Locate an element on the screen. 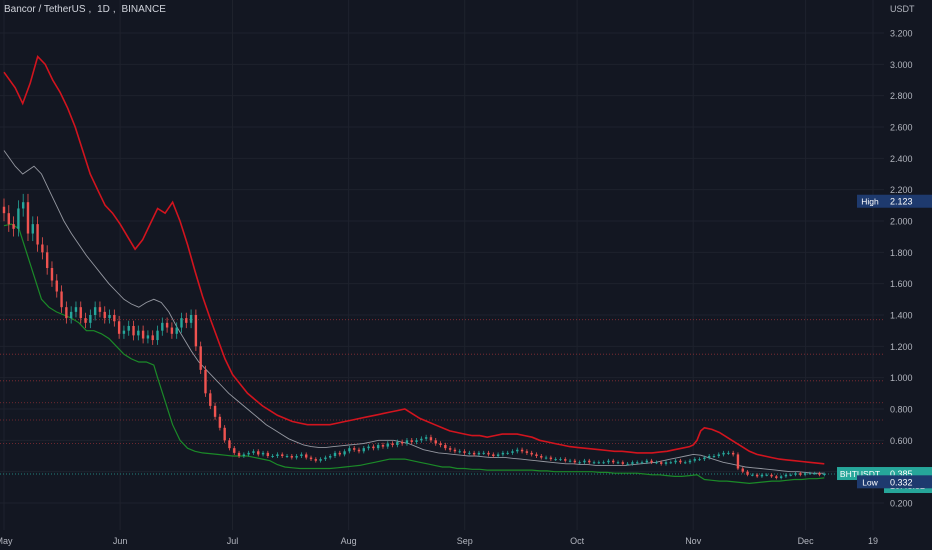 The image size is (932, 550). x-axis: May Jun Jul Aug Sep Oct Nov Dec 19 is located at coordinates (439, 541).